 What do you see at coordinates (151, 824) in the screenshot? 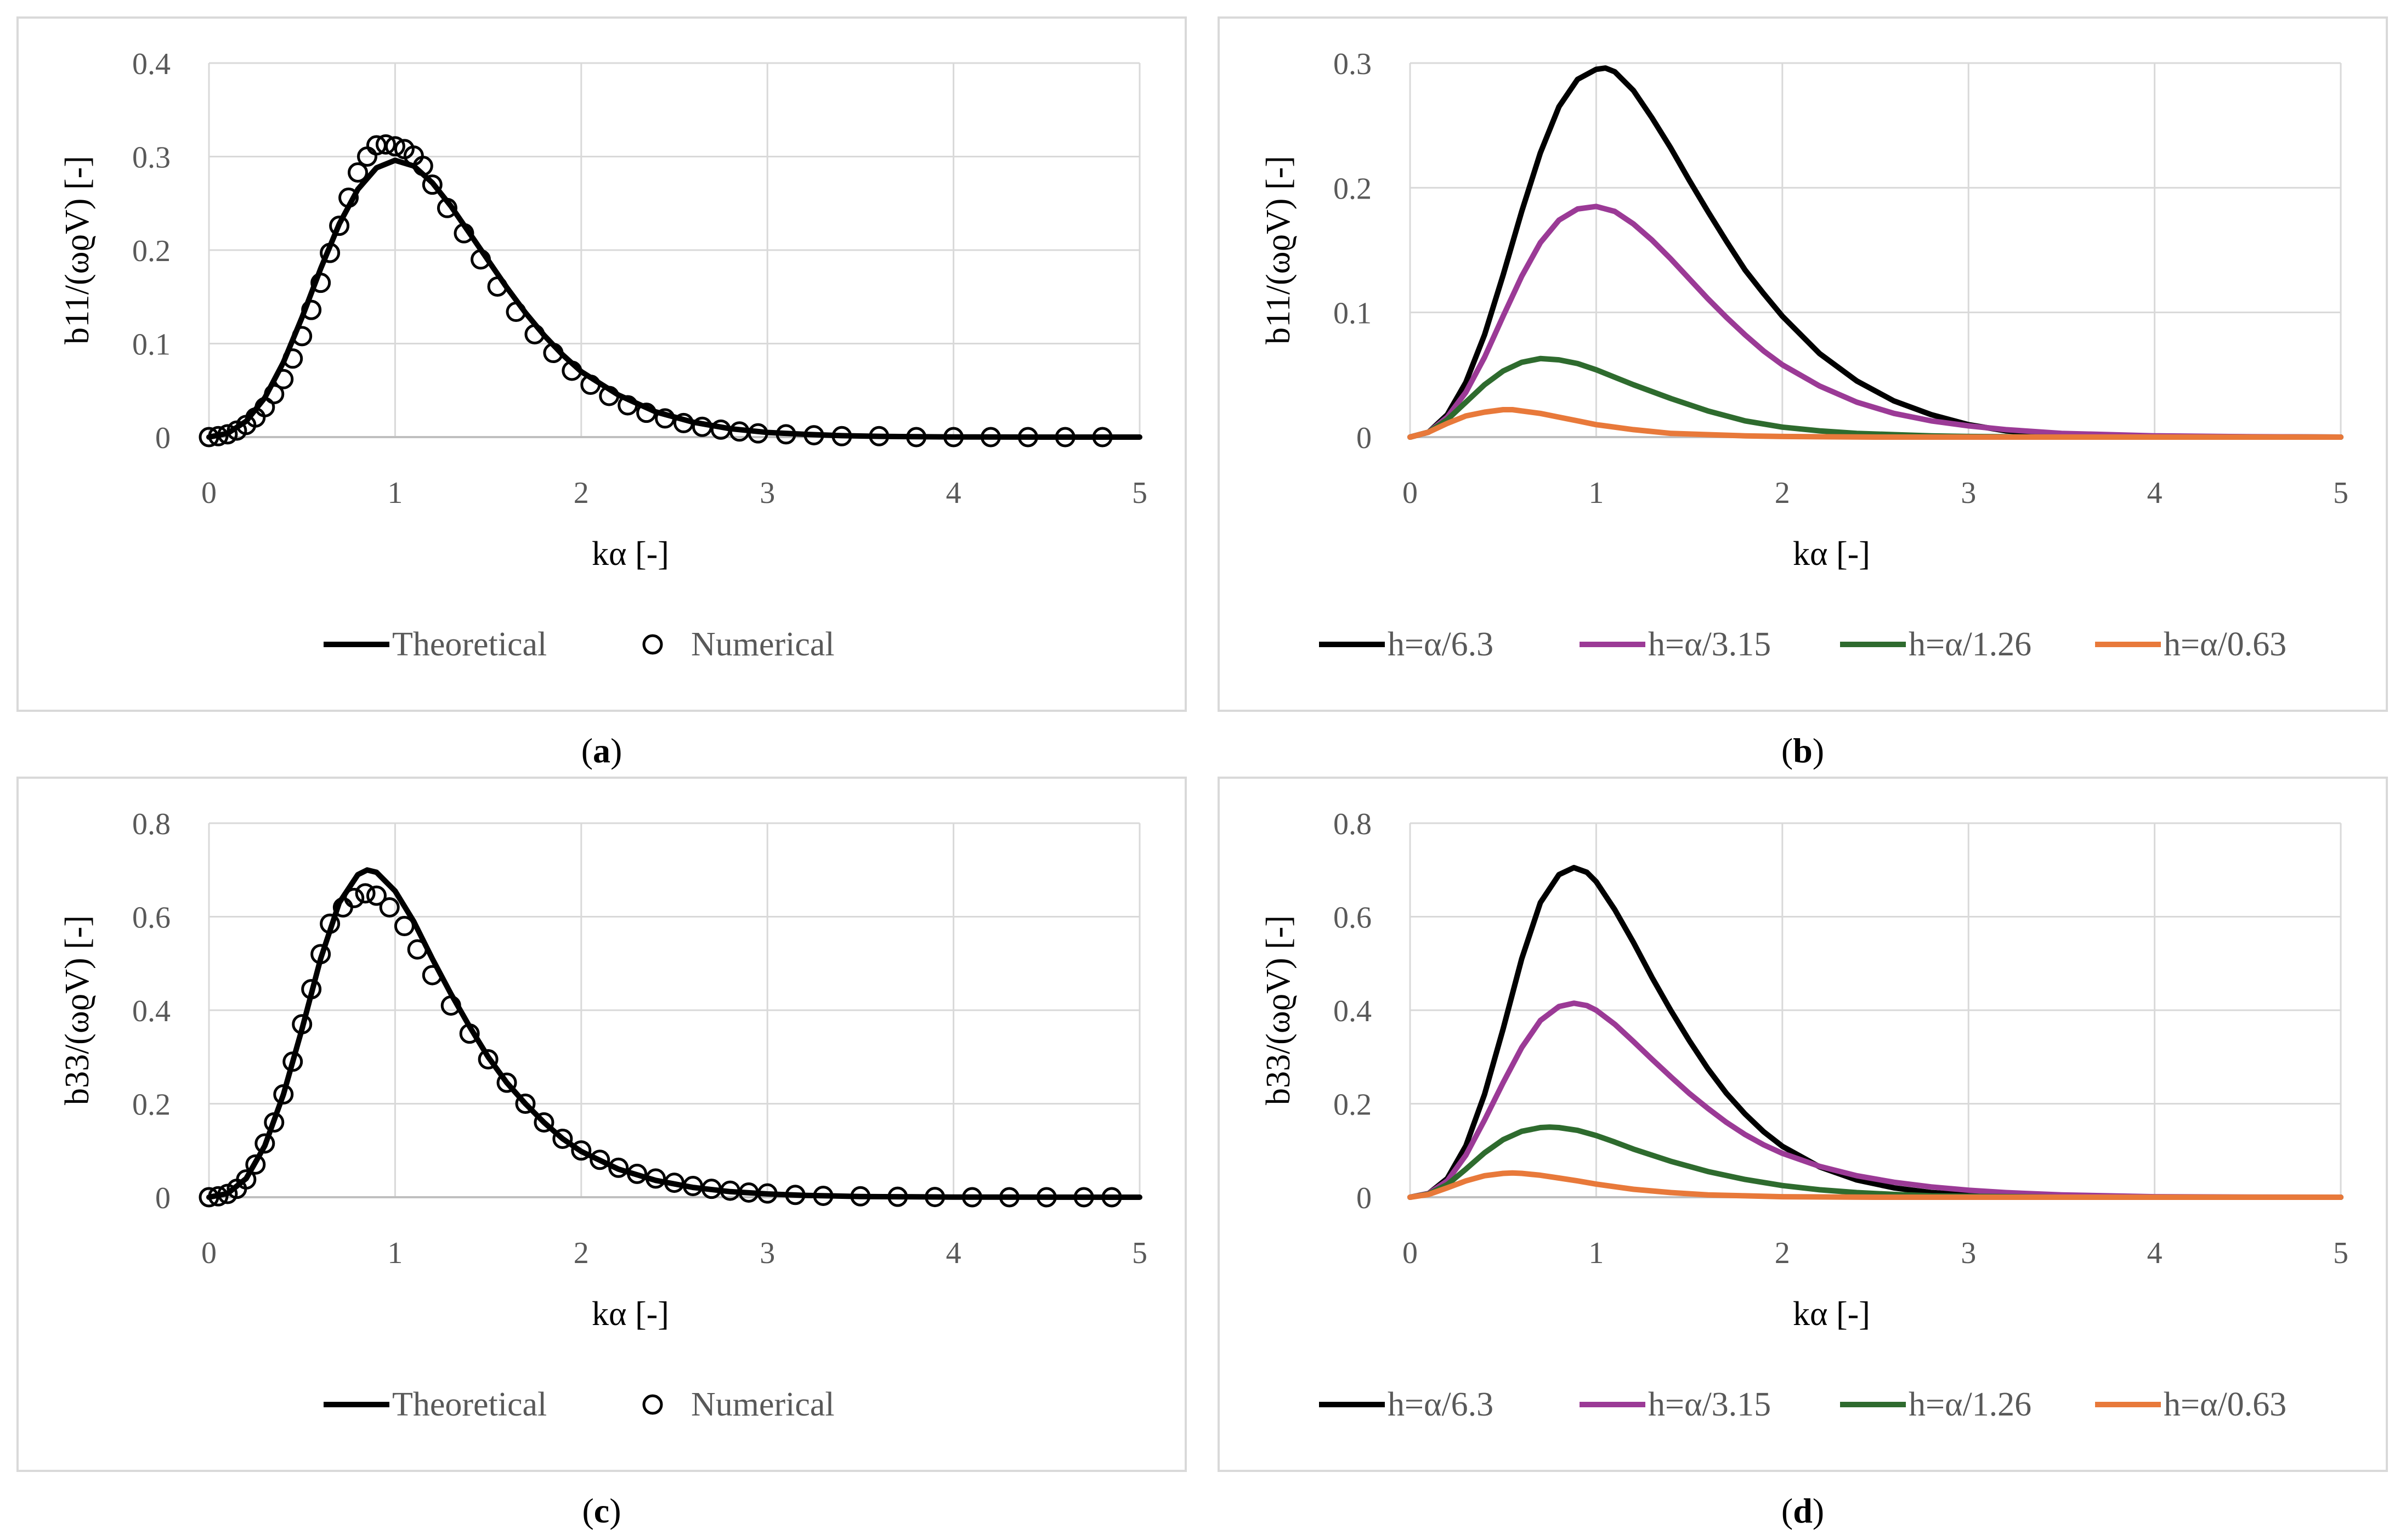
I see `y-tick-label: 0.8` at bounding box center [151, 824].